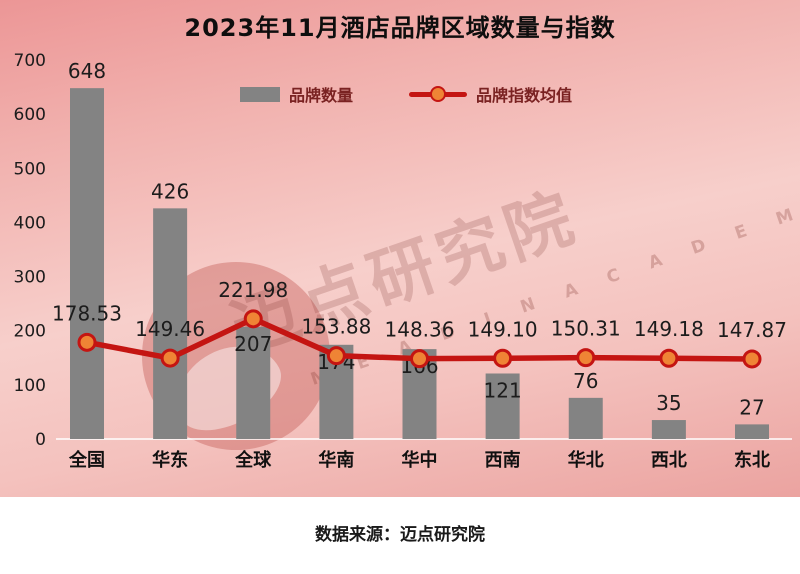  Describe the element at coordinates (751, 407) in the screenshot. I see `bar-value-东北: 27` at that location.